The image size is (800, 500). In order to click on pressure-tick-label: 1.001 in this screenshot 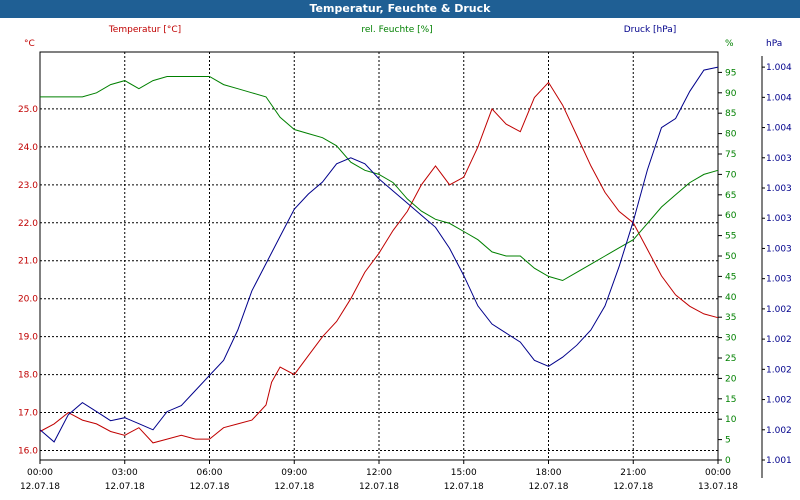, I will do `click(779, 461)`.